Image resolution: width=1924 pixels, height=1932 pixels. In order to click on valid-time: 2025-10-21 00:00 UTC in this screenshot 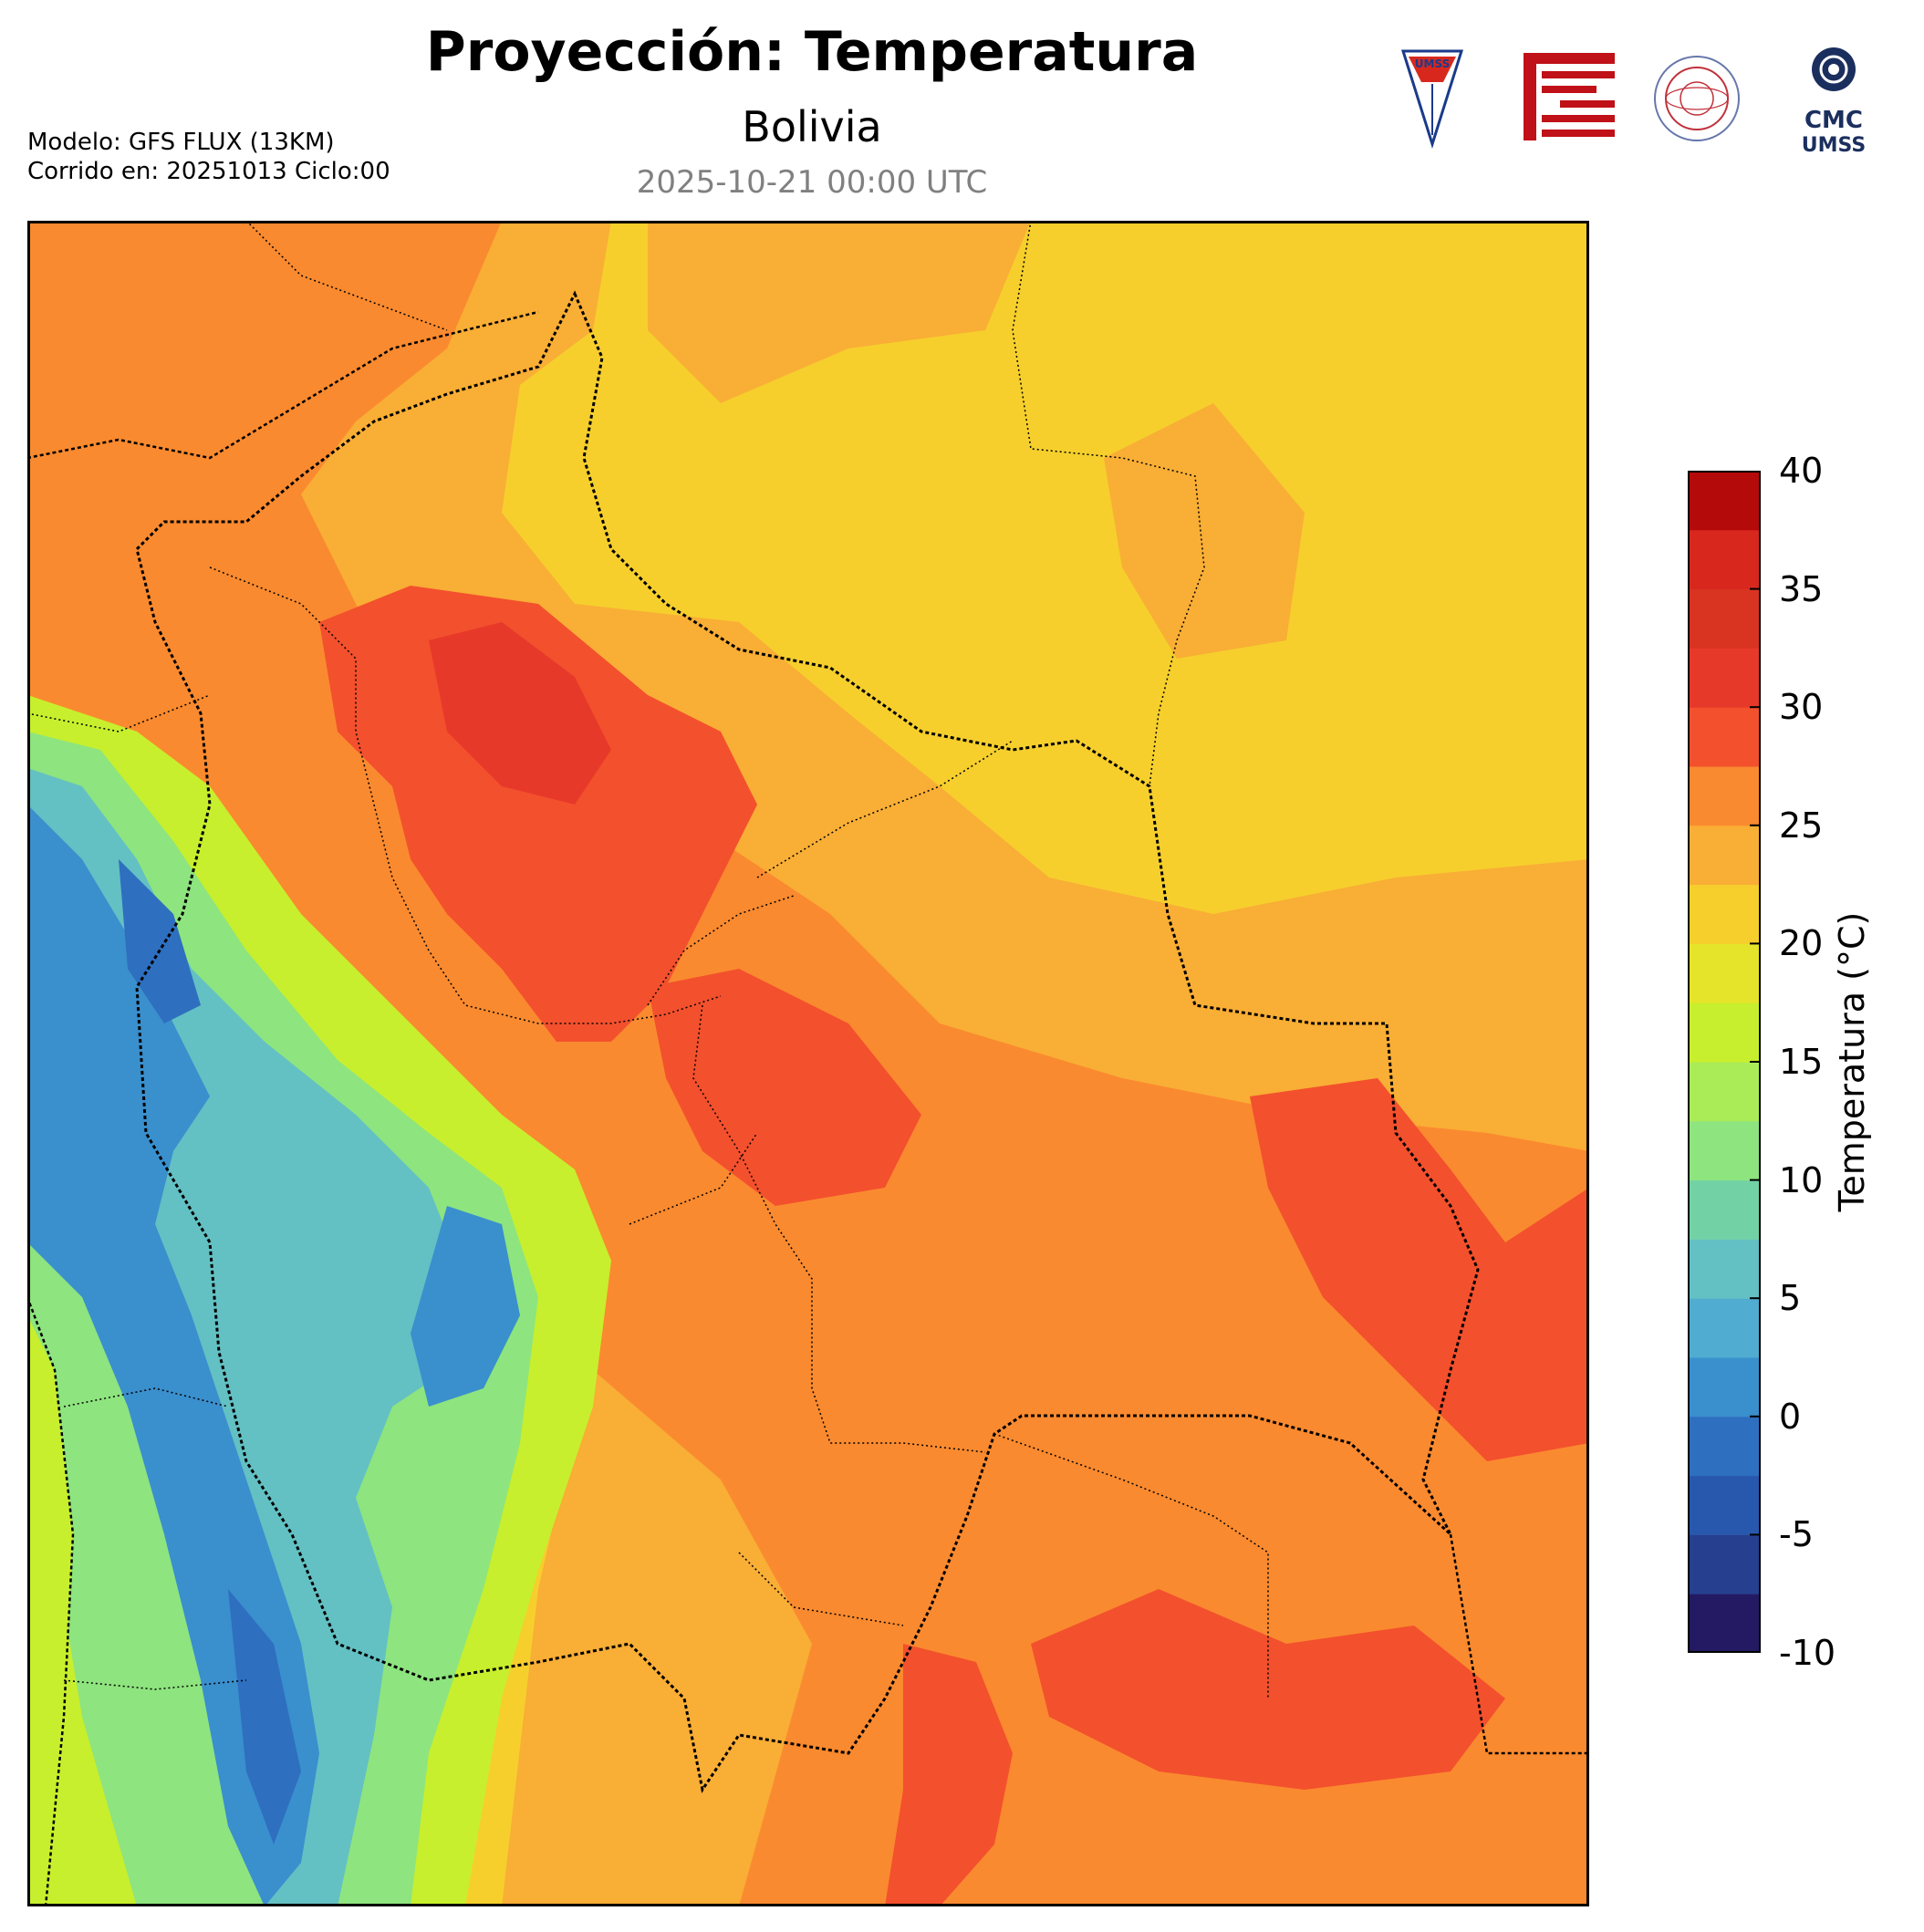, I will do `click(812, 182)`.